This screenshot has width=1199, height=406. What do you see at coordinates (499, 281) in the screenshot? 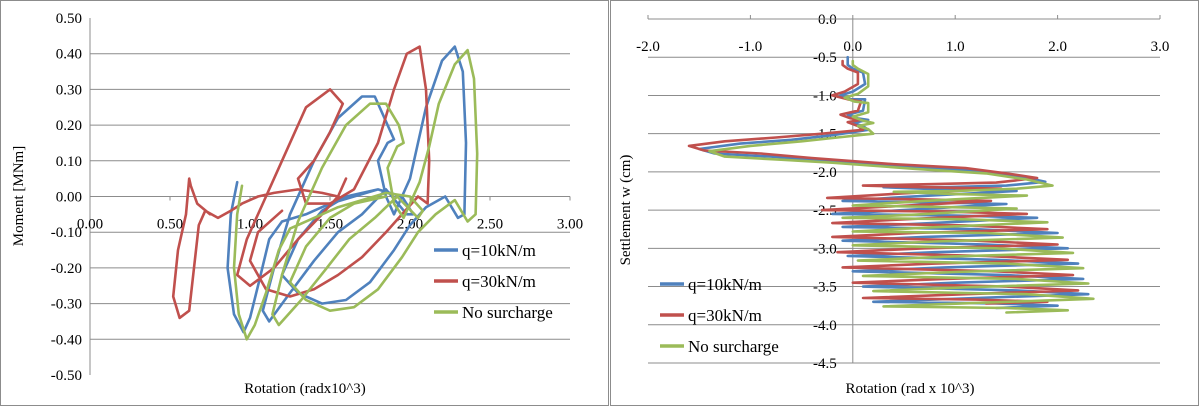
I see `left-legend-label: q=30kN/m` at bounding box center [499, 281].